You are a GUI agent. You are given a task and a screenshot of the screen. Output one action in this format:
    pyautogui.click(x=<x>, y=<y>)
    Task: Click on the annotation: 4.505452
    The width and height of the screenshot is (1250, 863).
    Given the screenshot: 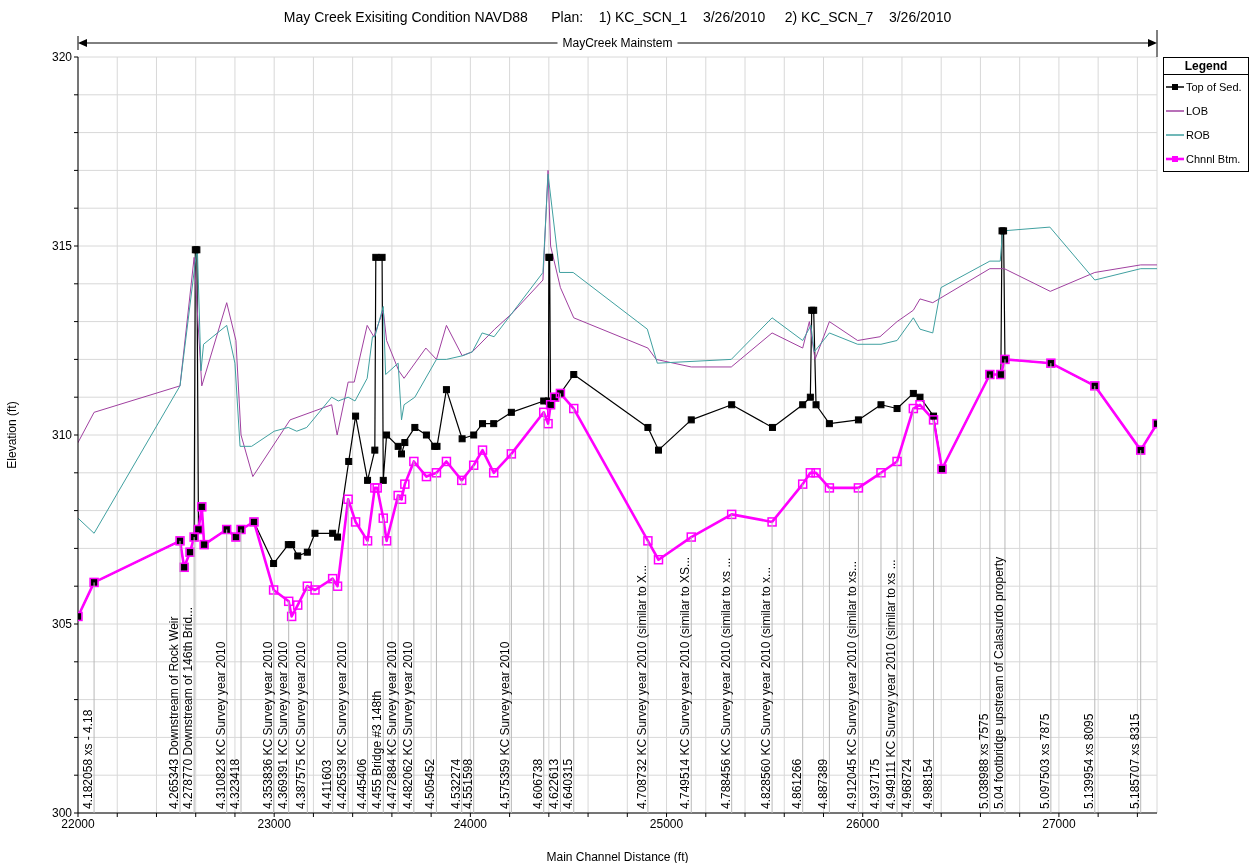 What is the action you would take?
    pyautogui.click(x=430, y=783)
    